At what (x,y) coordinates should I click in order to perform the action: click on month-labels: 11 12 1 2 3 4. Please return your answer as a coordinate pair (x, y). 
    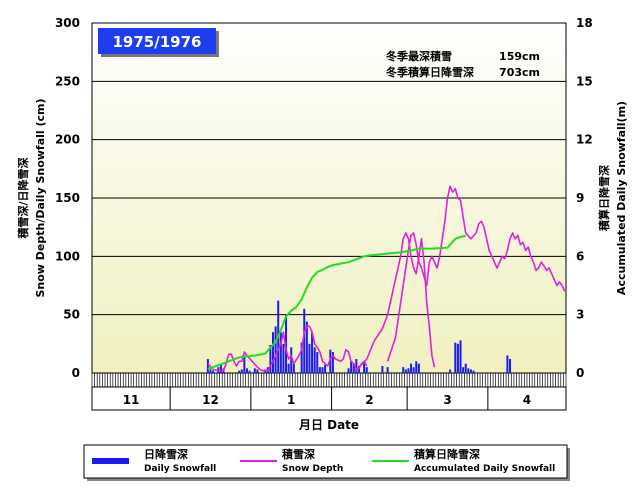
    Looking at the image, I should click on (327, 398).